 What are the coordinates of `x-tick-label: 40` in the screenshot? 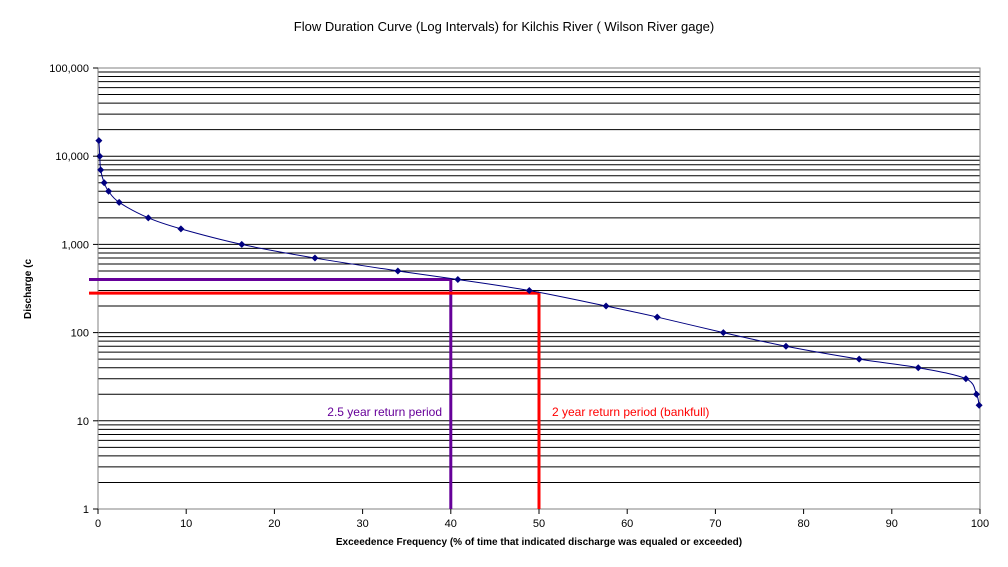 It's located at (451, 524).